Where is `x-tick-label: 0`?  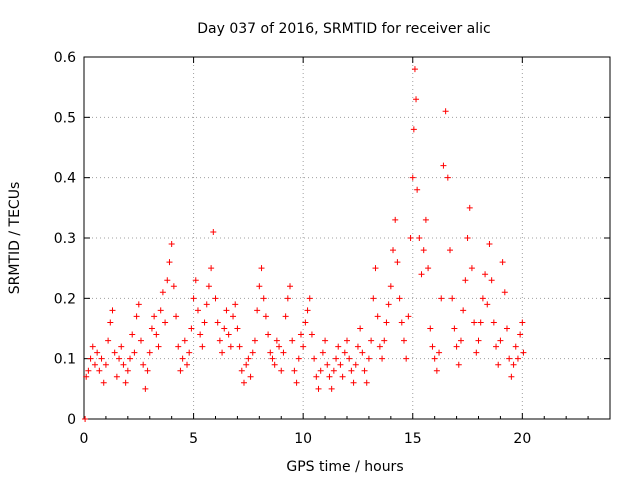
x-tick-label: 0 is located at coordinates (84, 439).